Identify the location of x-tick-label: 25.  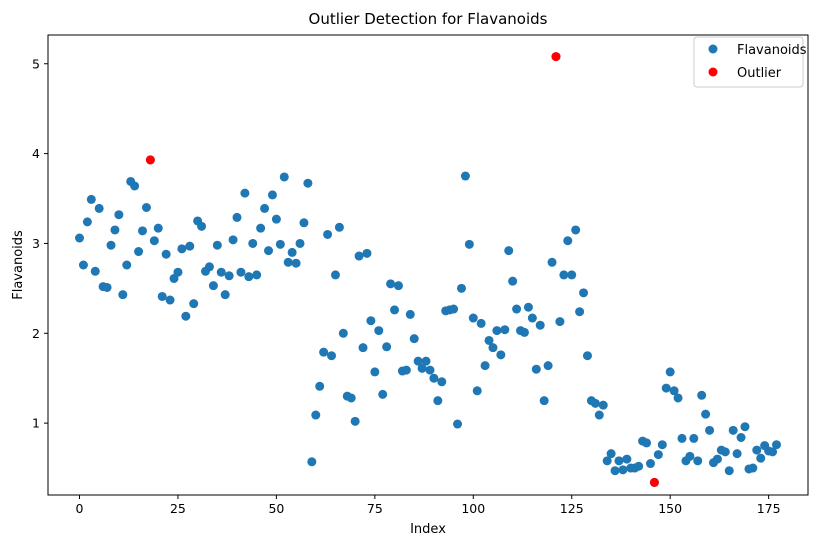
(178, 508).